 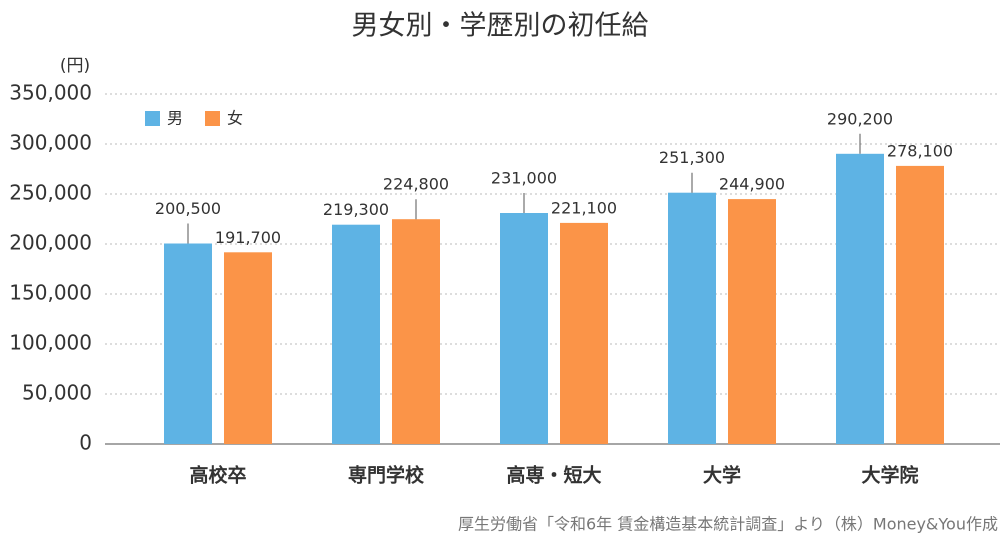 What do you see at coordinates (584, 207) in the screenshot?
I see `value-label: 221,100` at bounding box center [584, 207].